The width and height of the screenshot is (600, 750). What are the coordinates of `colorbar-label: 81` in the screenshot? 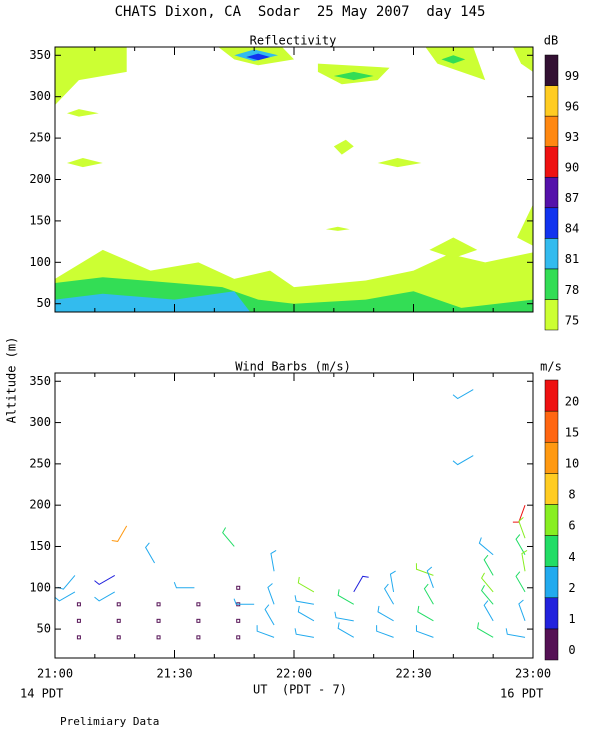 It's located at (572, 259).